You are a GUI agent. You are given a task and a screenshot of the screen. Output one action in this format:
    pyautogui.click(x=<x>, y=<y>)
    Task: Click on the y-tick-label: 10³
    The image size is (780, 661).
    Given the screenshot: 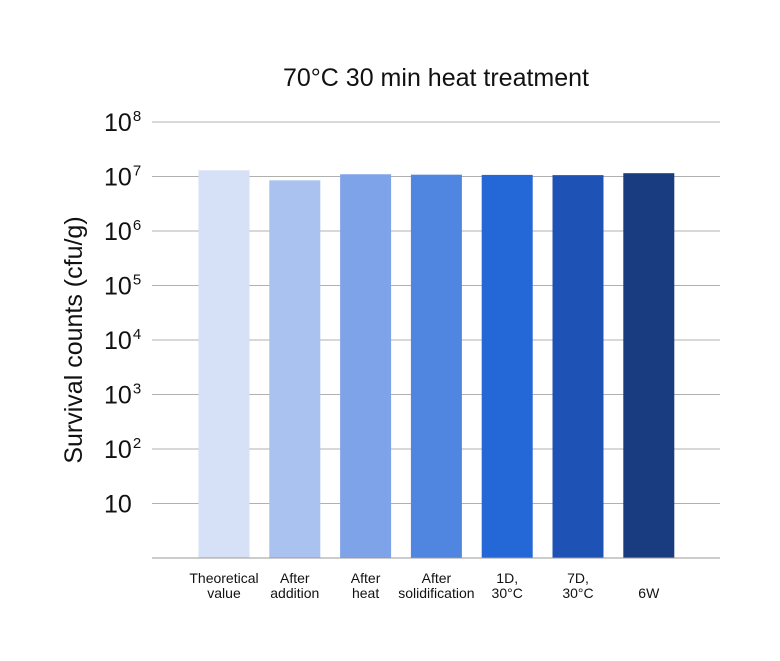 What is the action you would take?
    pyautogui.click(x=122, y=395)
    